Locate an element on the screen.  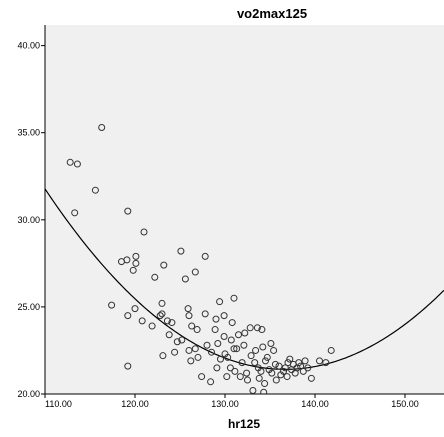
y-tick-label: 25.00 is located at coordinates (28, 307).